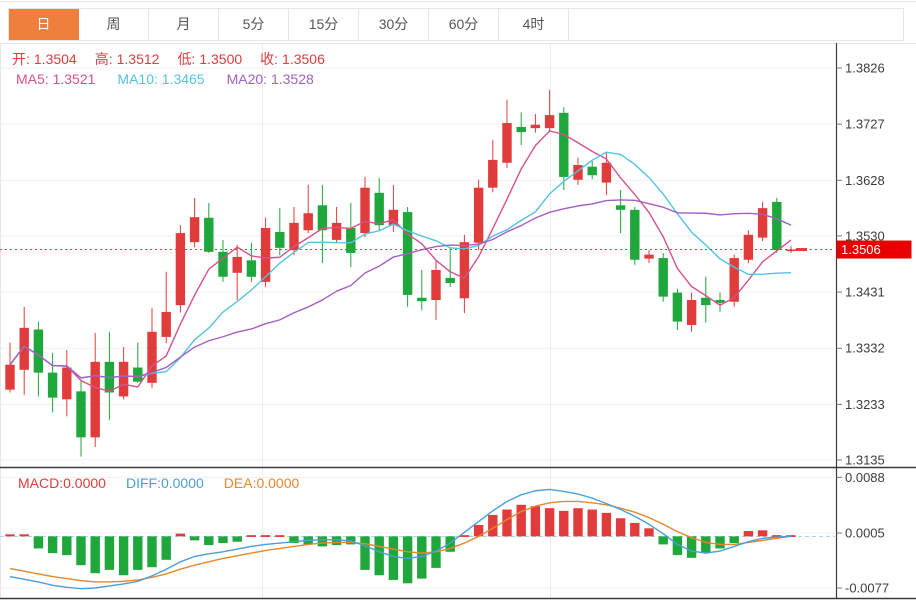  What do you see at coordinates (464, 24) in the screenshot?
I see `tab-60min: 60分` at bounding box center [464, 24].